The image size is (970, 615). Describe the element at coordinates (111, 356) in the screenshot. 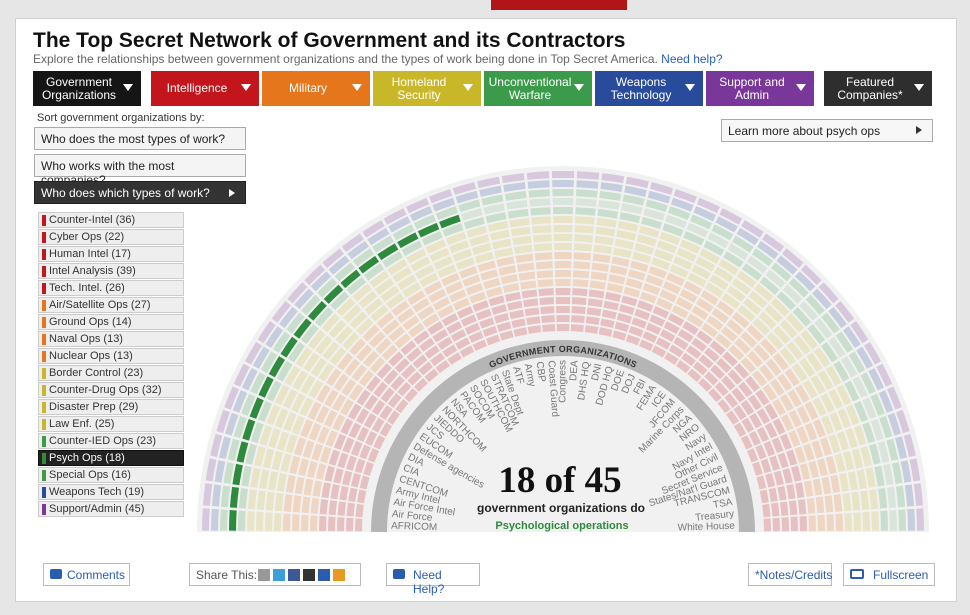

I see `work-type-item: Nuclear Ops (13)` at that location.